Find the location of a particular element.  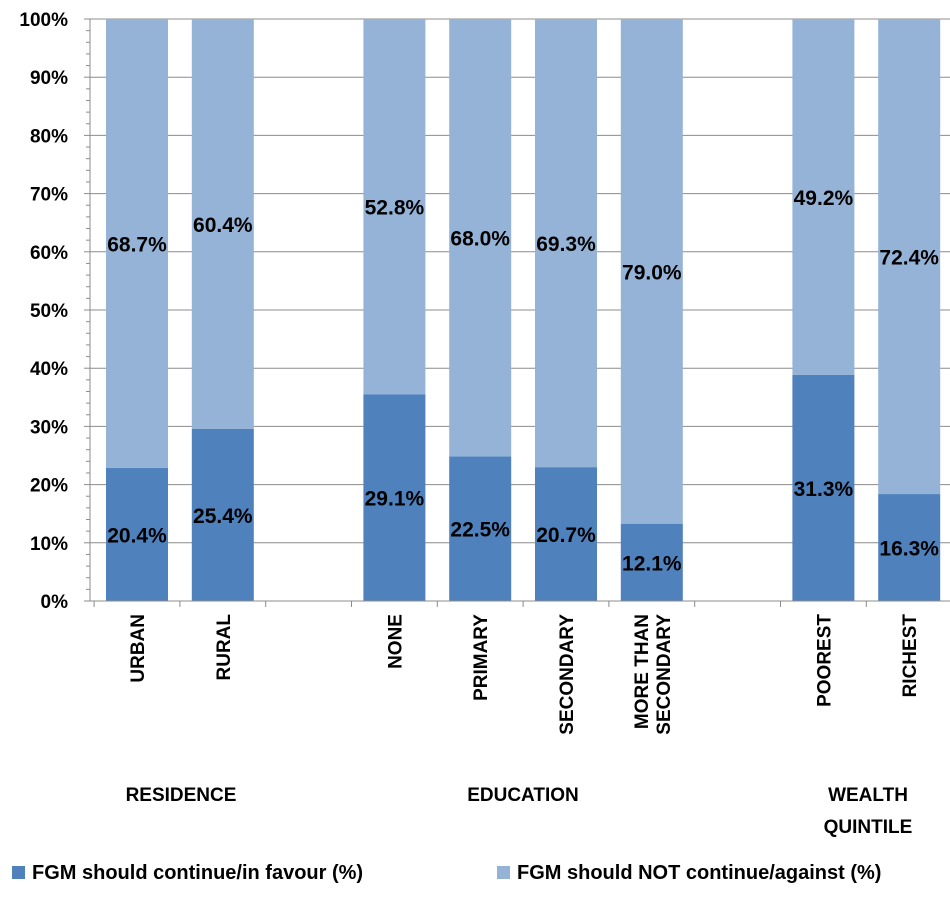

data-label-against: 69.3% is located at coordinates (566, 244).